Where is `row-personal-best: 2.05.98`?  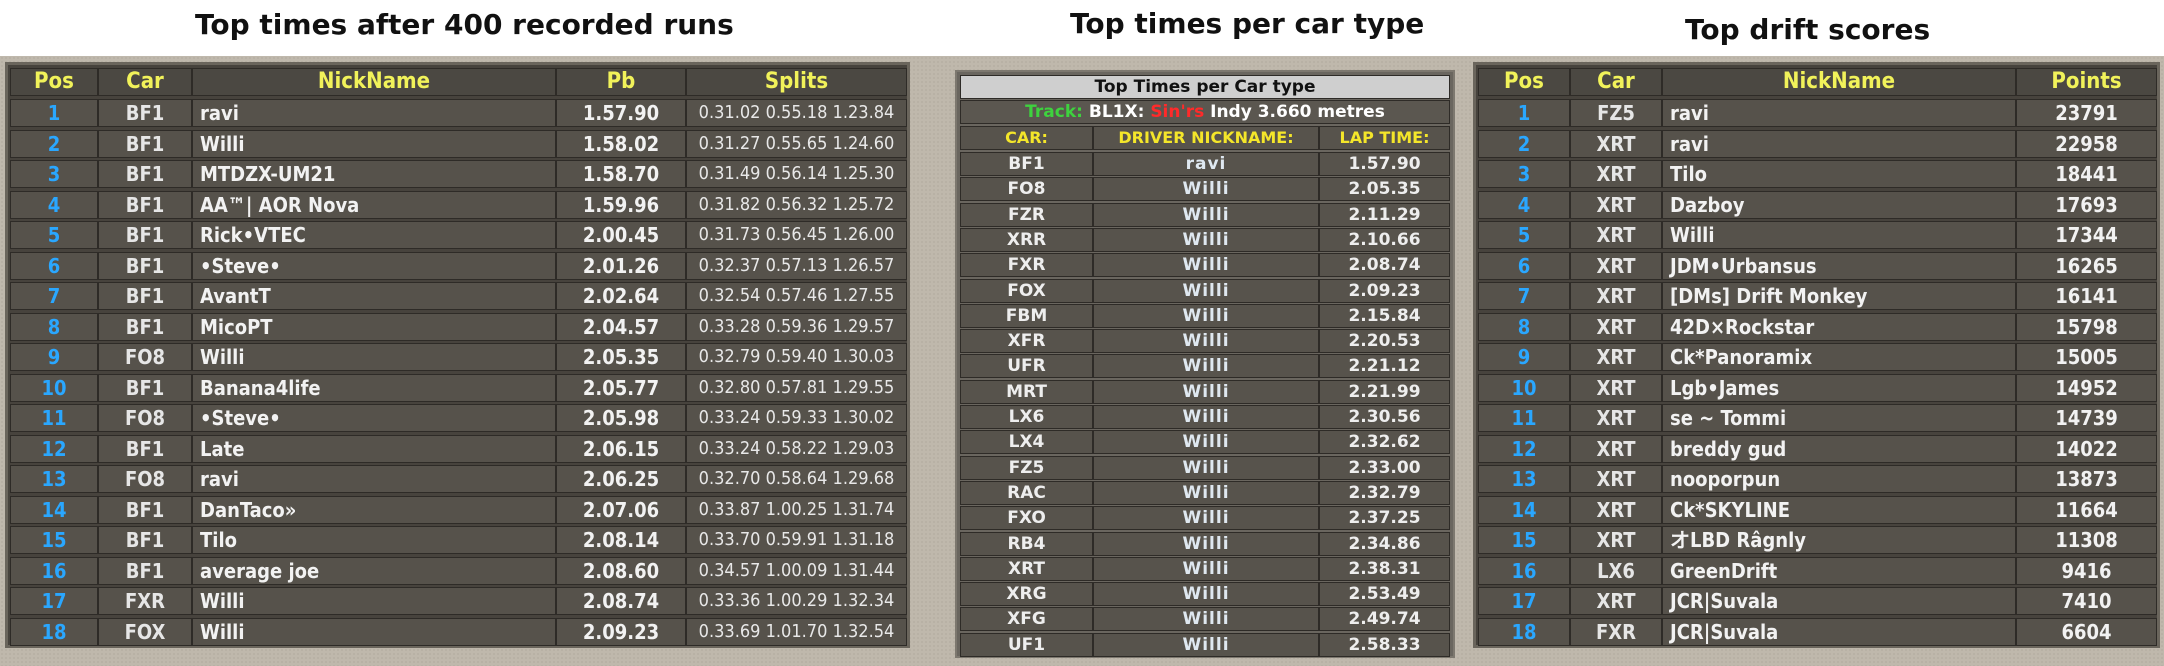 row-personal-best: 2.05.98 is located at coordinates (621, 418).